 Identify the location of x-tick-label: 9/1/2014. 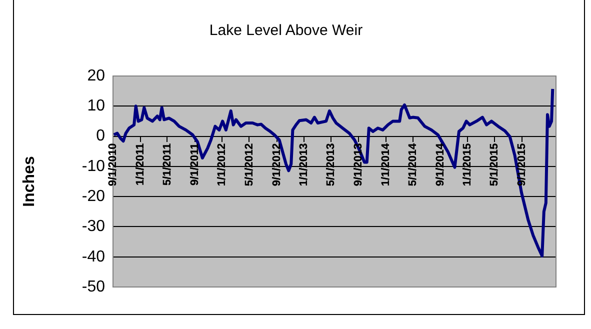
(440, 164).